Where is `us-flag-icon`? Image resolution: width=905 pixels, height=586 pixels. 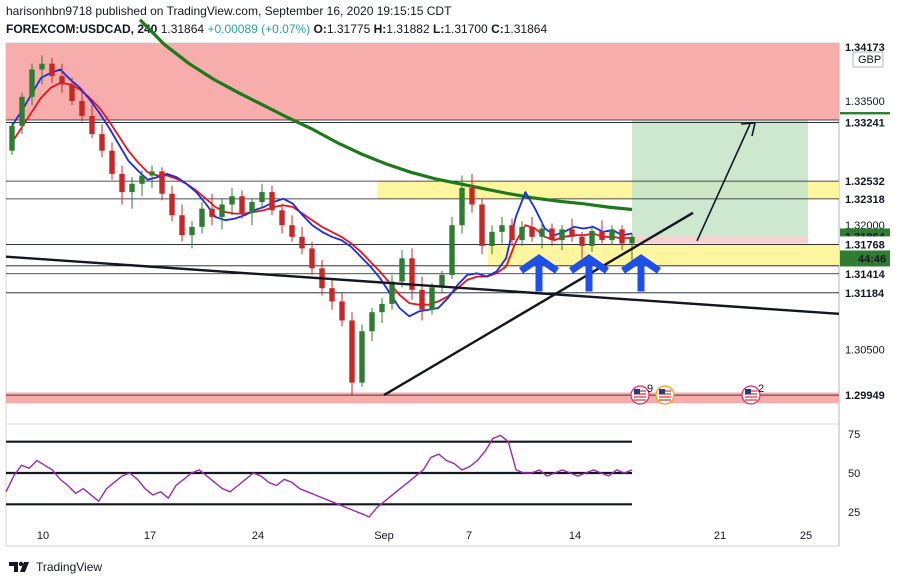
us-flag-icon is located at coordinates (665, 395).